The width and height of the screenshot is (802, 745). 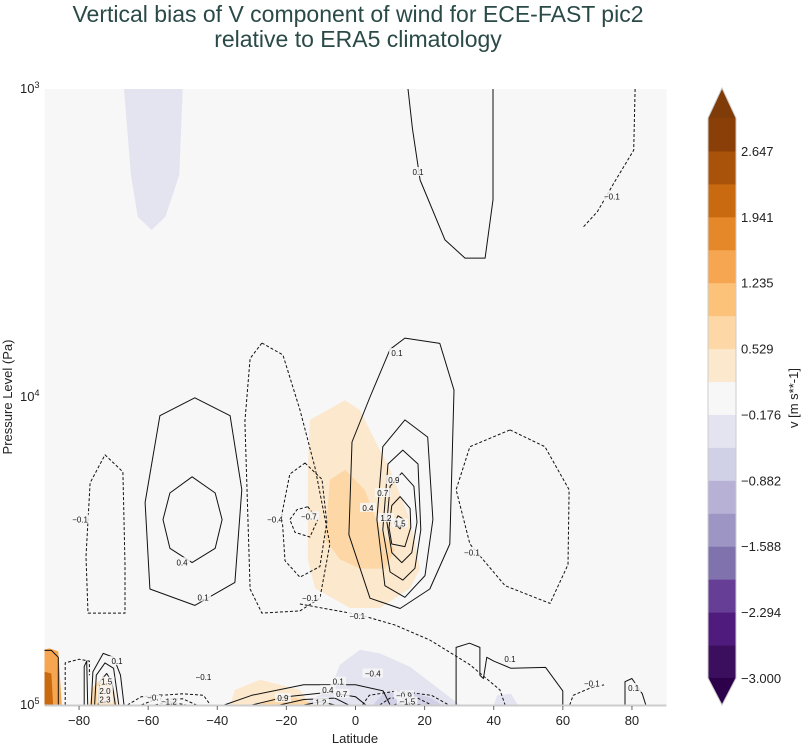 I want to click on contour-label: −0.9, so click(x=404, y=695).